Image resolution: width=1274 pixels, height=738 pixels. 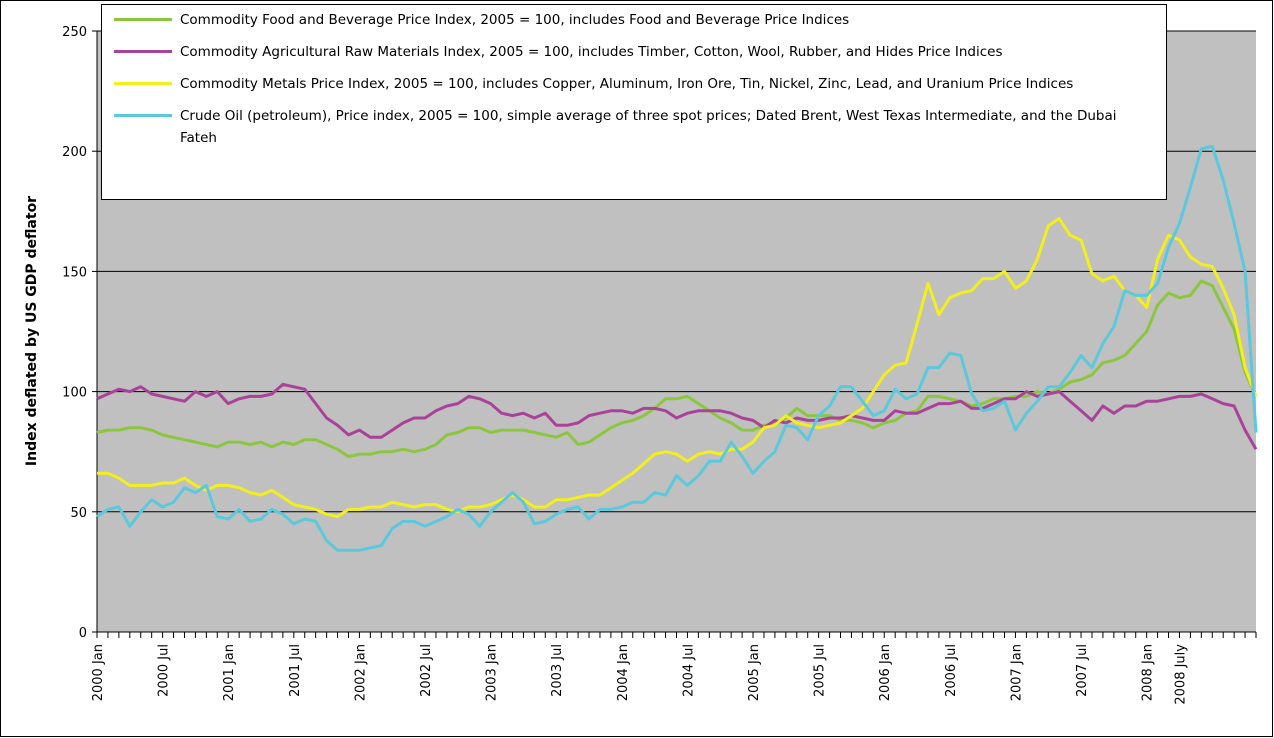 What do you see at coordinates (83, 633) in the screenshot?
I see `y-tick-label: 0` at bounding box center [83, 633].